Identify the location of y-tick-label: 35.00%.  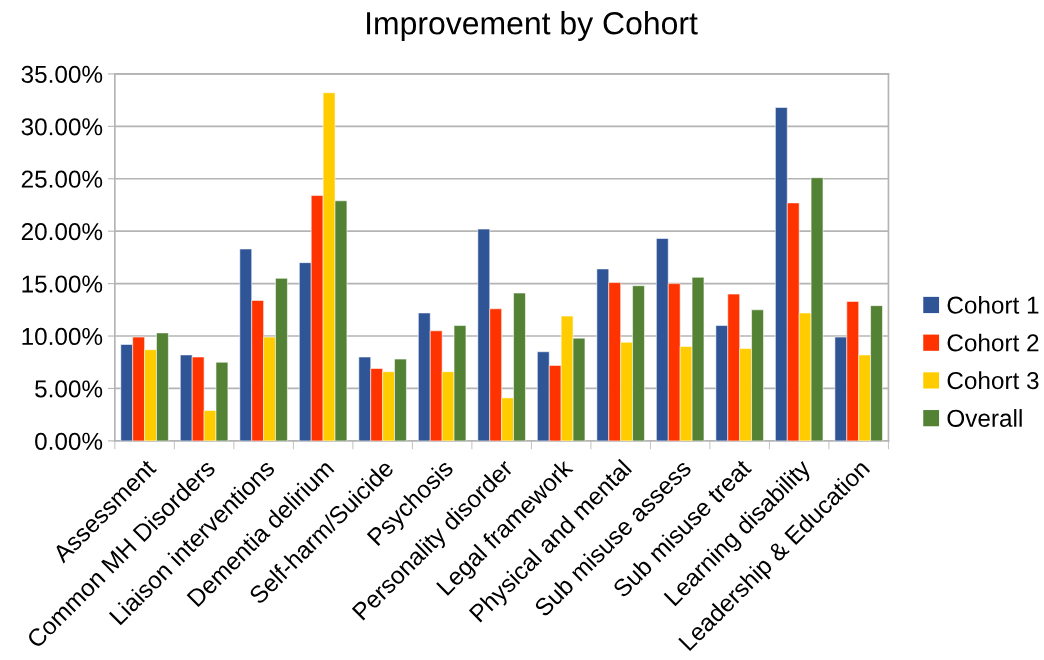
(62, 74).